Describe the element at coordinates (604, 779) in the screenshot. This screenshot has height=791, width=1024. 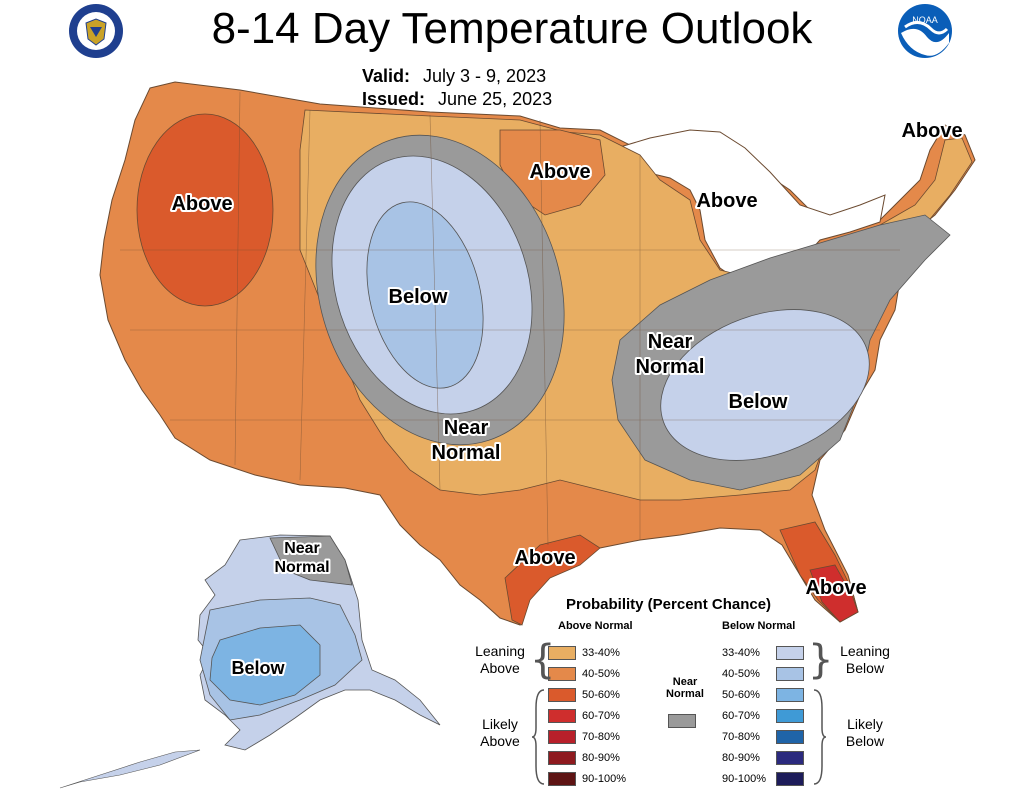
I see `legend-above-item: 90-100%` at that location.